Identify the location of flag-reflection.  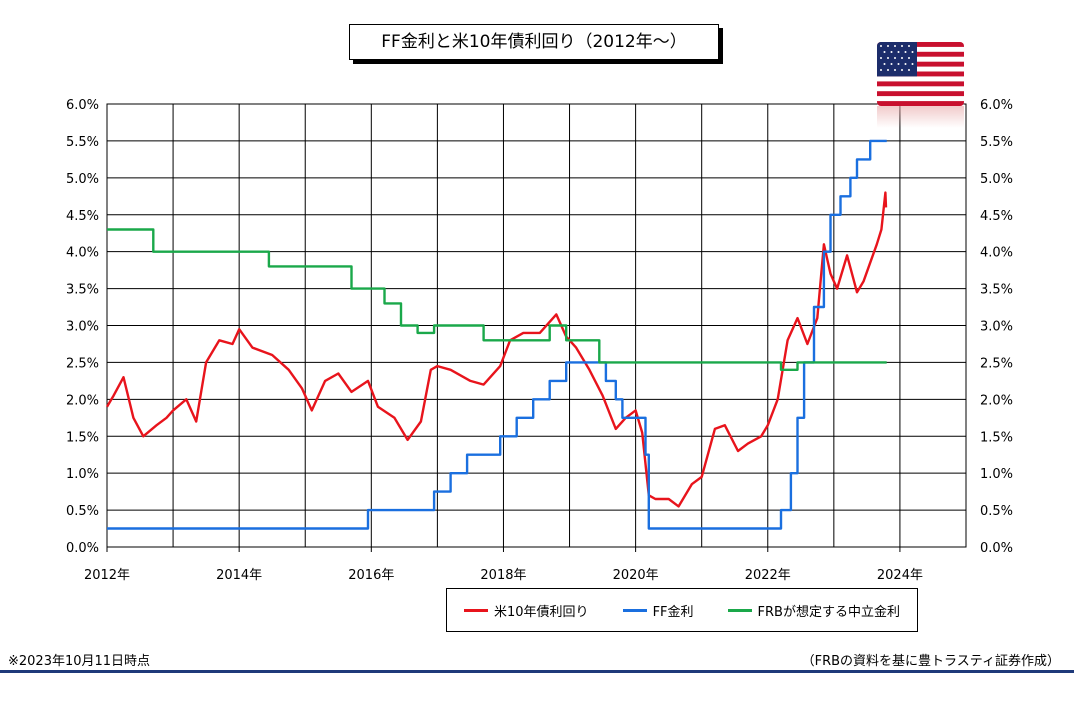
(920, 117).